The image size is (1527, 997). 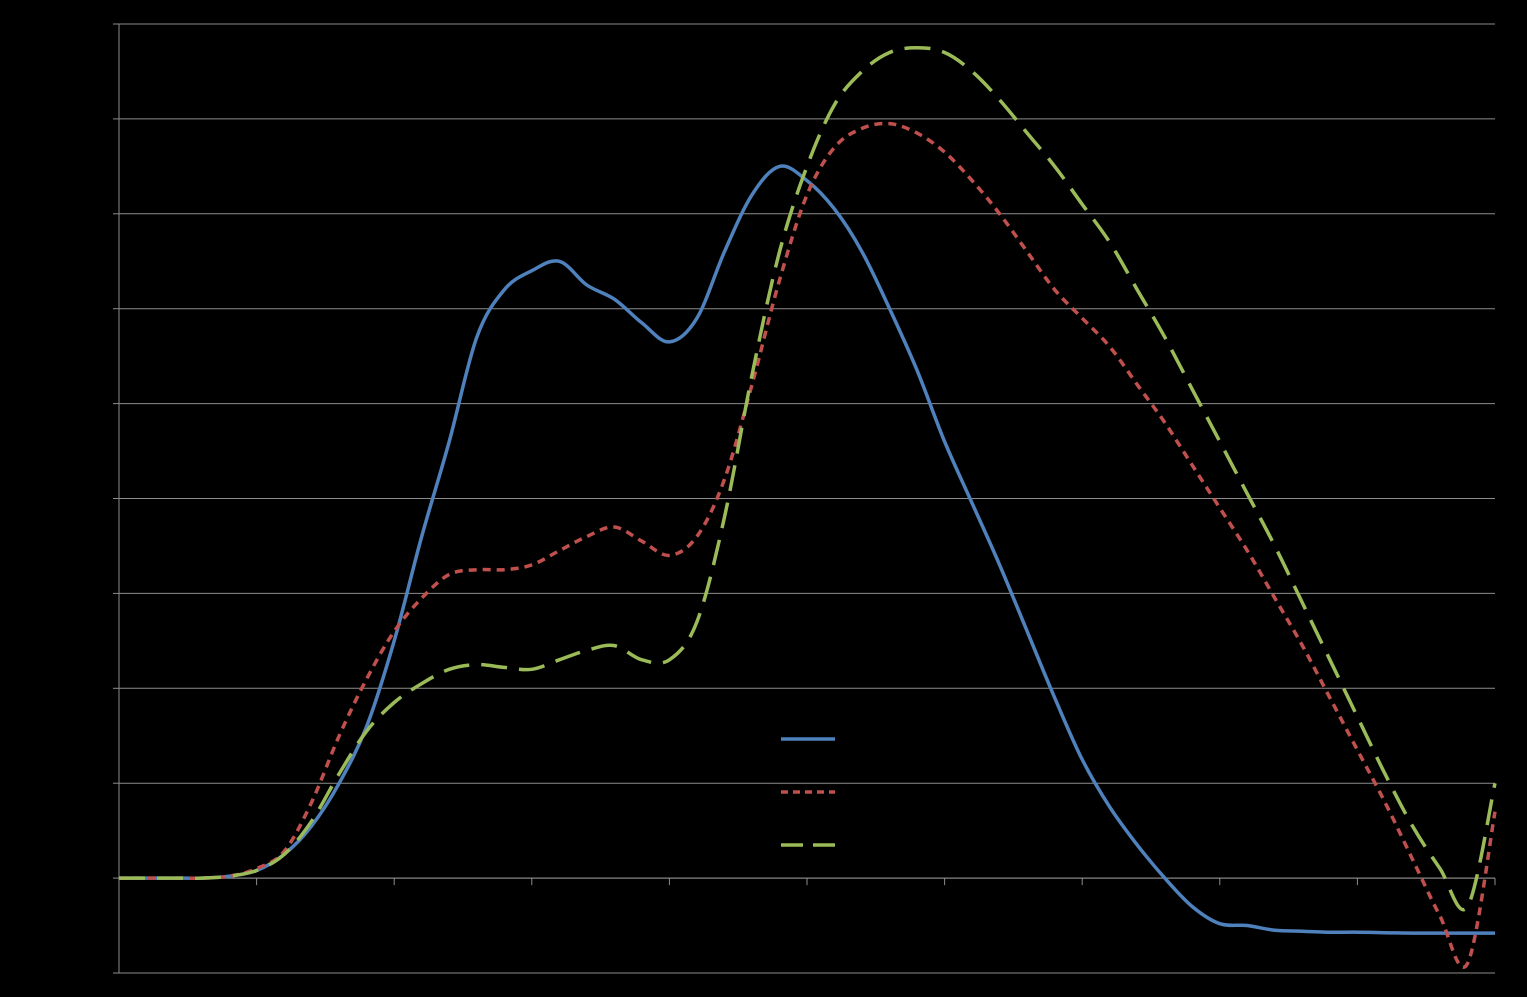 I want to click on legend, so click(x=808, y=792).